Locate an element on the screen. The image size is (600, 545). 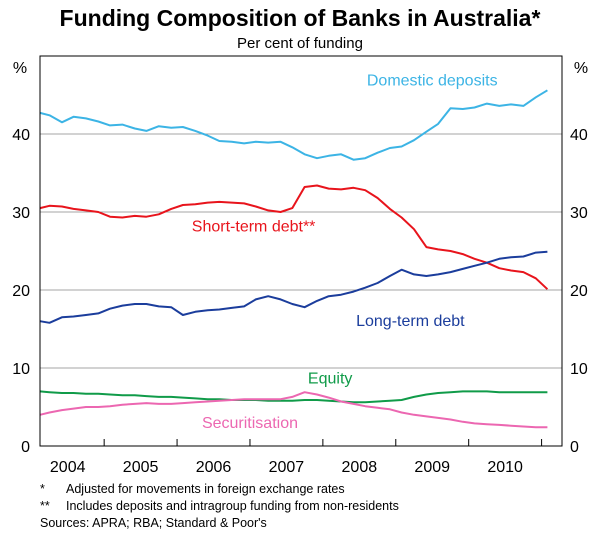
series-label-domestic-deposits: Domestic deposits is located at coordinates (432, 81).